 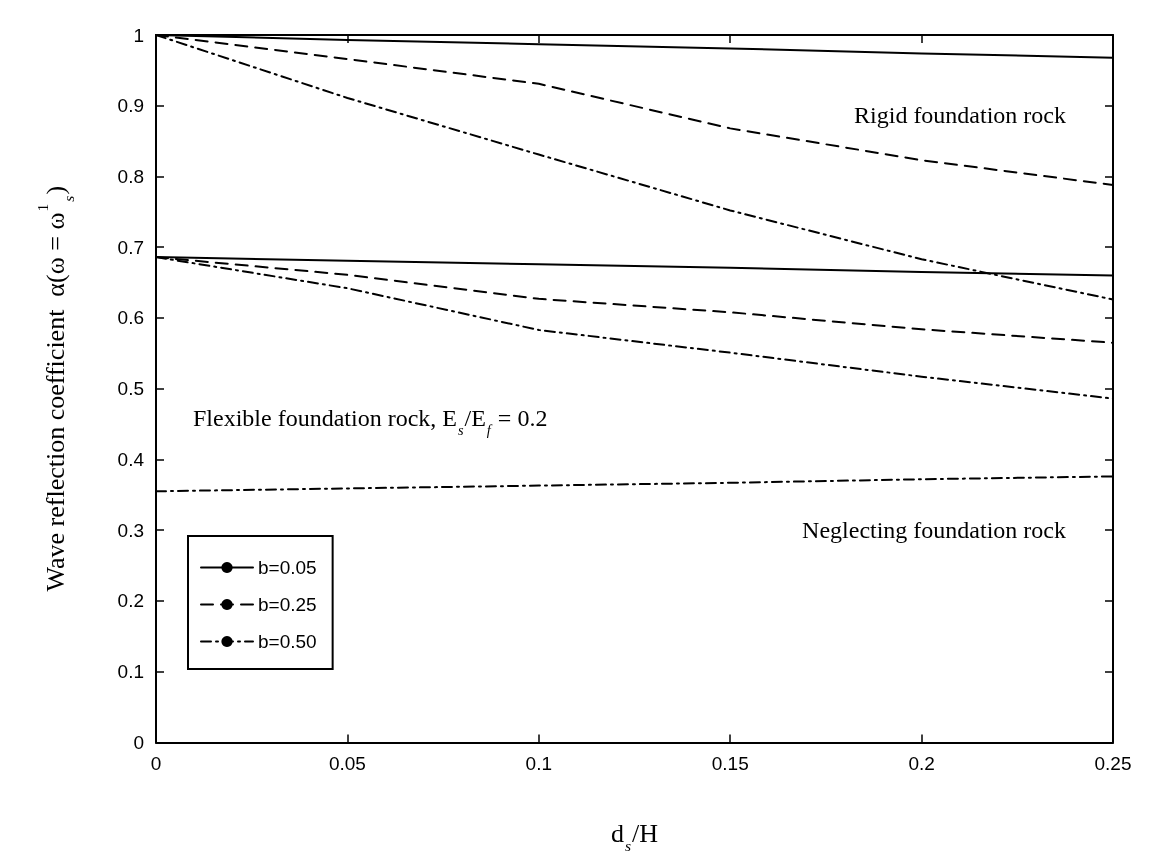 I want to click on y-tick-label: 0.5, so click(x=130, y=389).